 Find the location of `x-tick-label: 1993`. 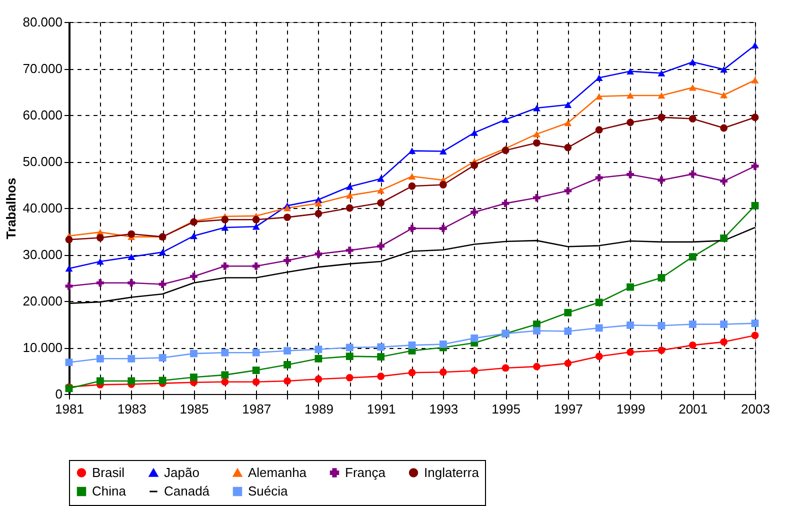

x-tick-label: 1993 is located at coordinates (443, 409).